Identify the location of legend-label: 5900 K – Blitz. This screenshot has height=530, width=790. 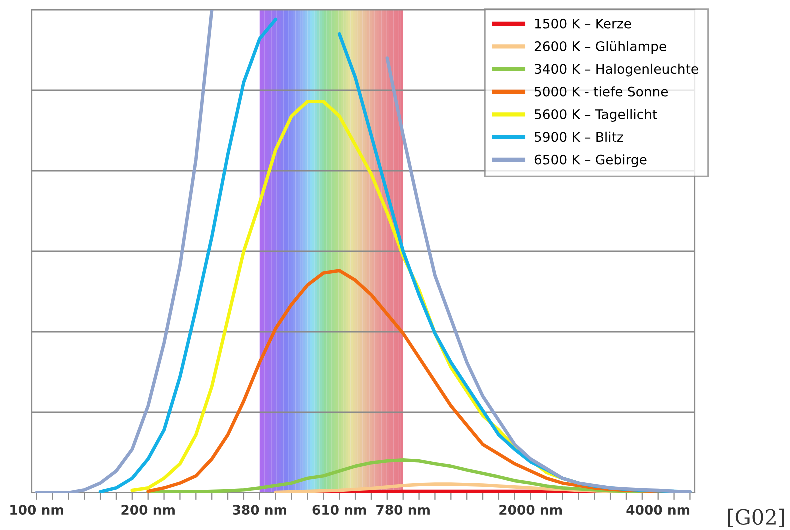
(579, 137).